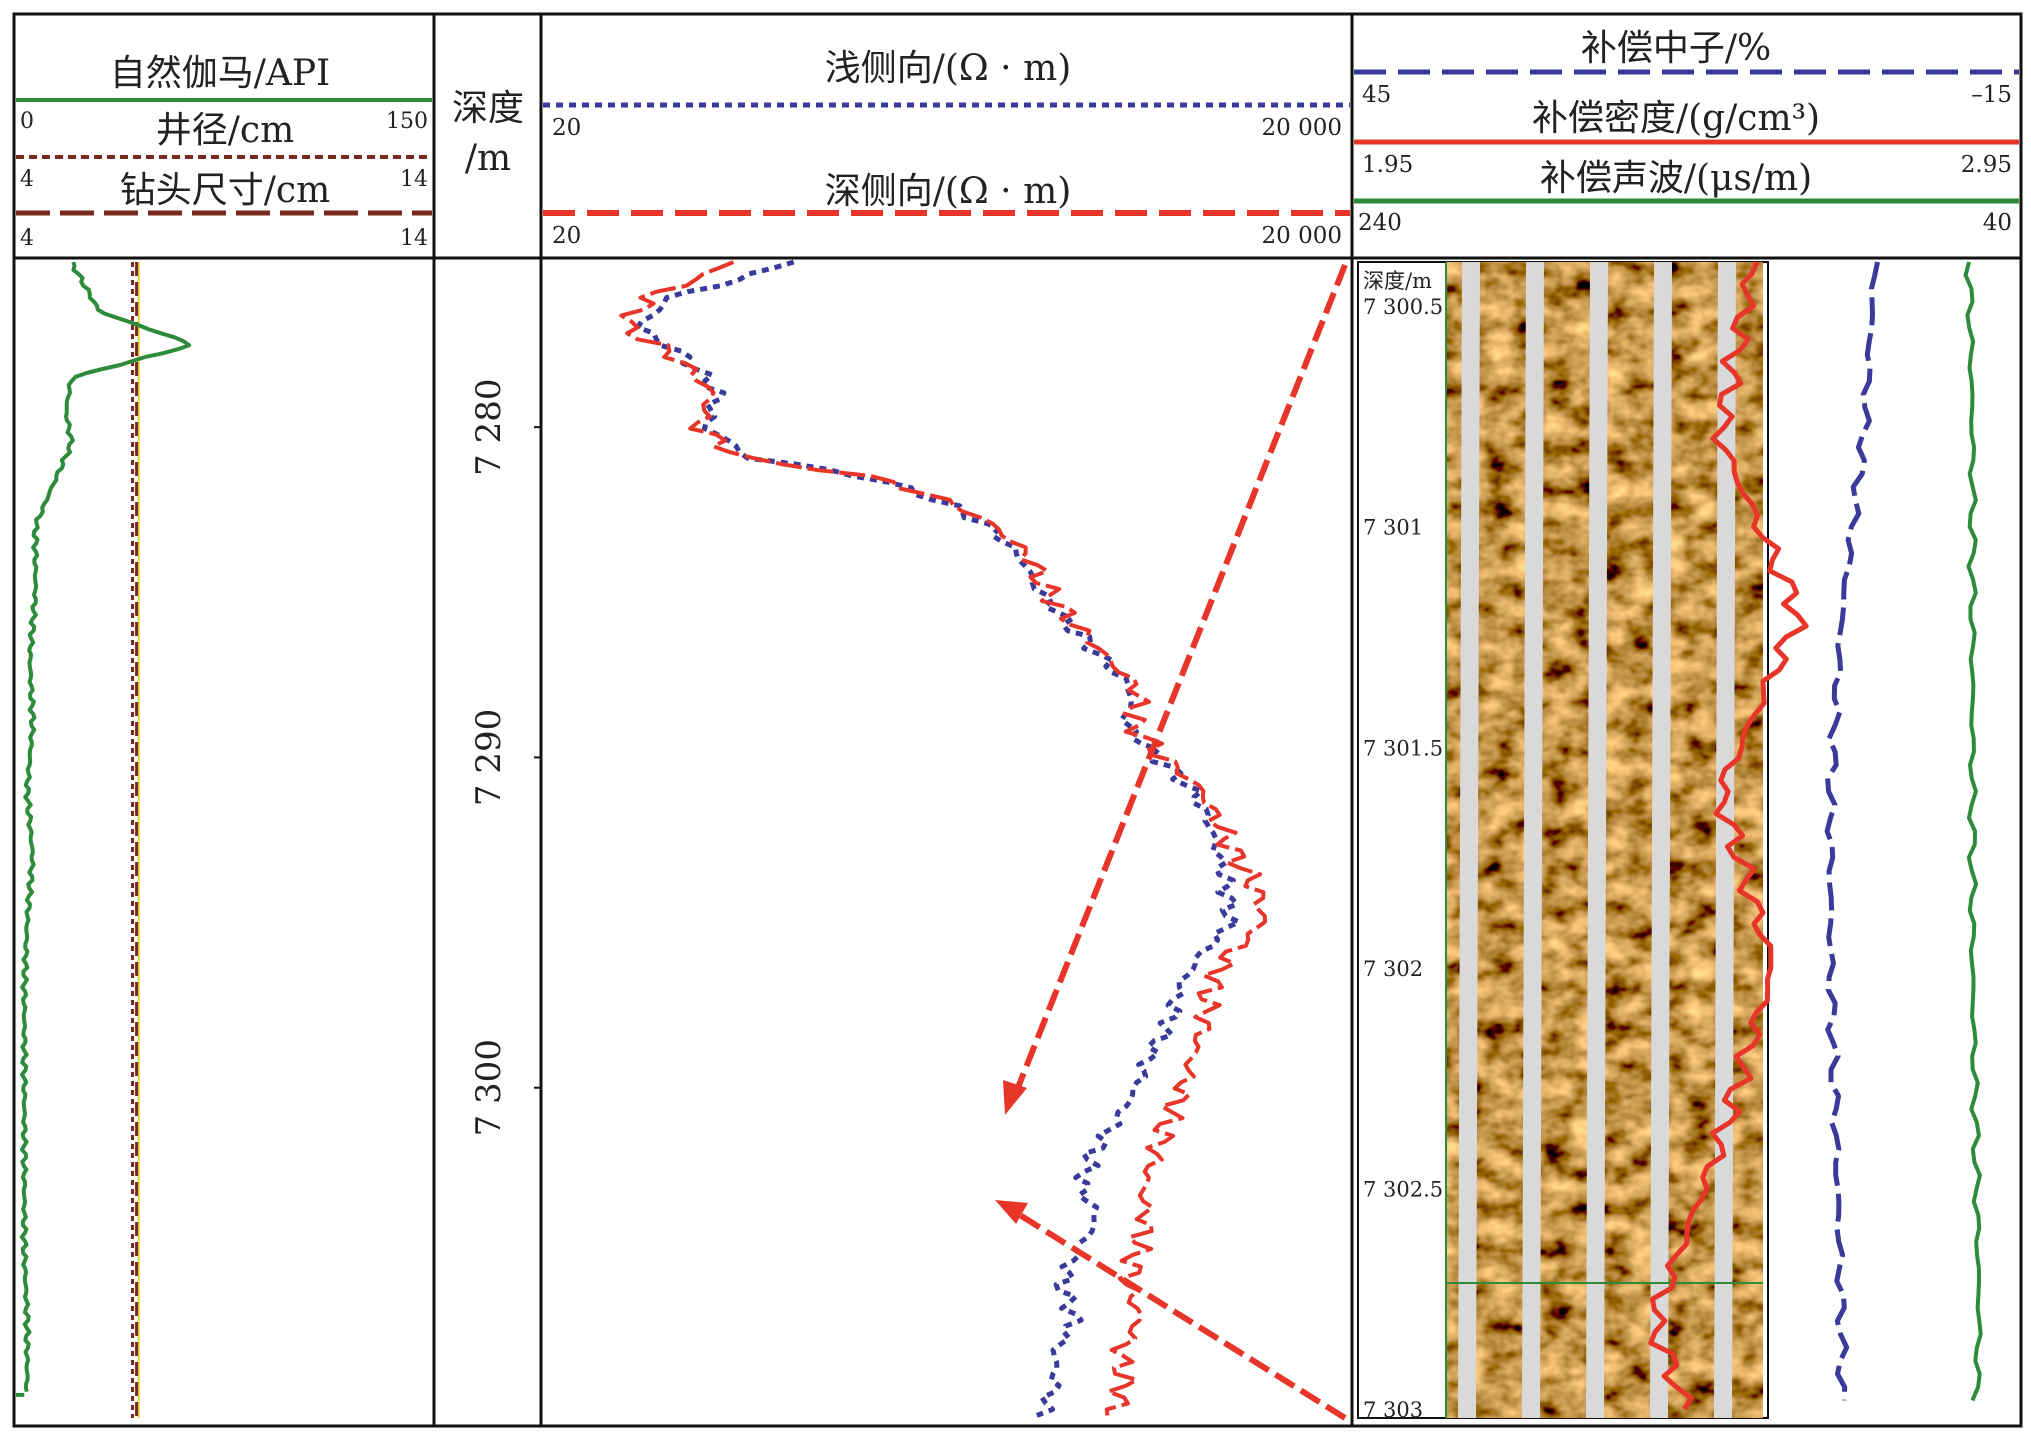 The image size is (2031, 1440). What do you see at coordinates (489, 426) in the screenshot?
I see `depth-tick-label: 7 280` at bounding box center [489, 426].